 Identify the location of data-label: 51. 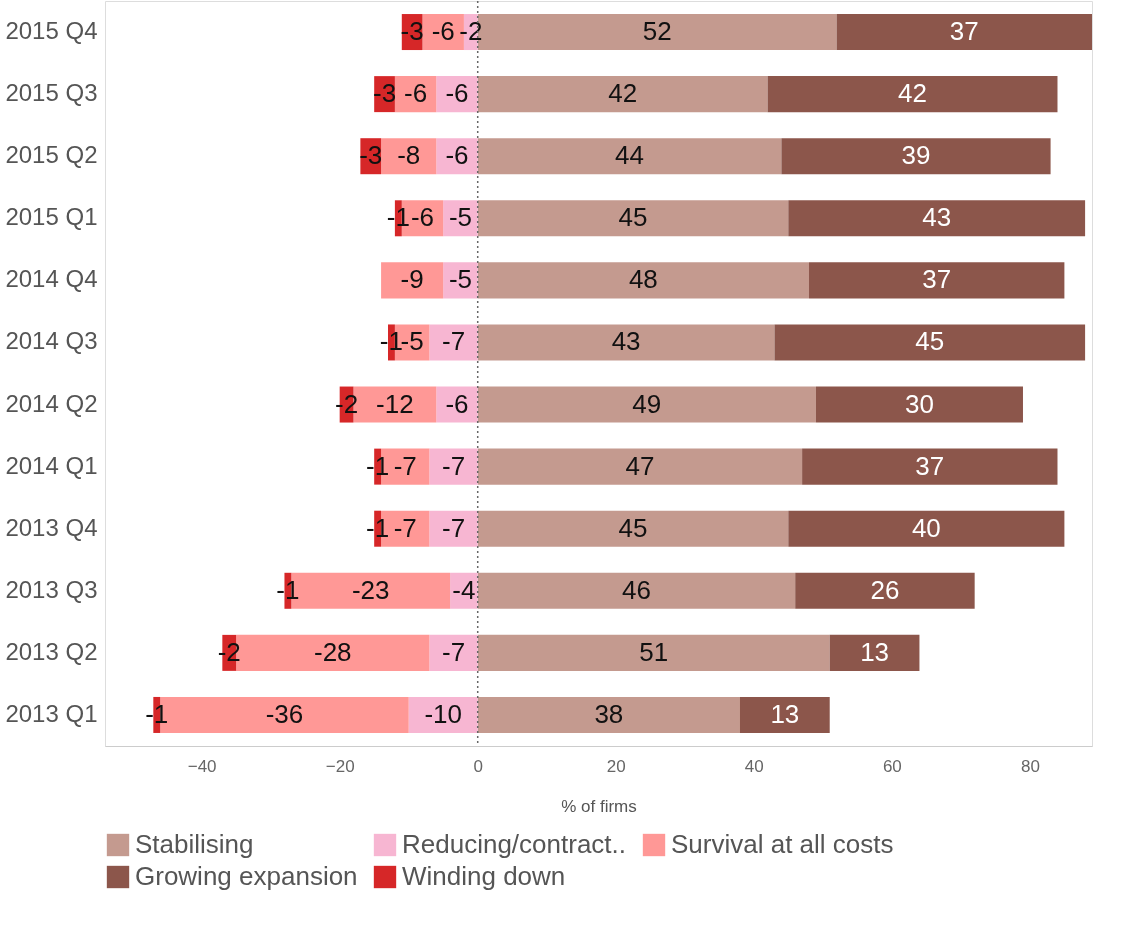
(654, 651).